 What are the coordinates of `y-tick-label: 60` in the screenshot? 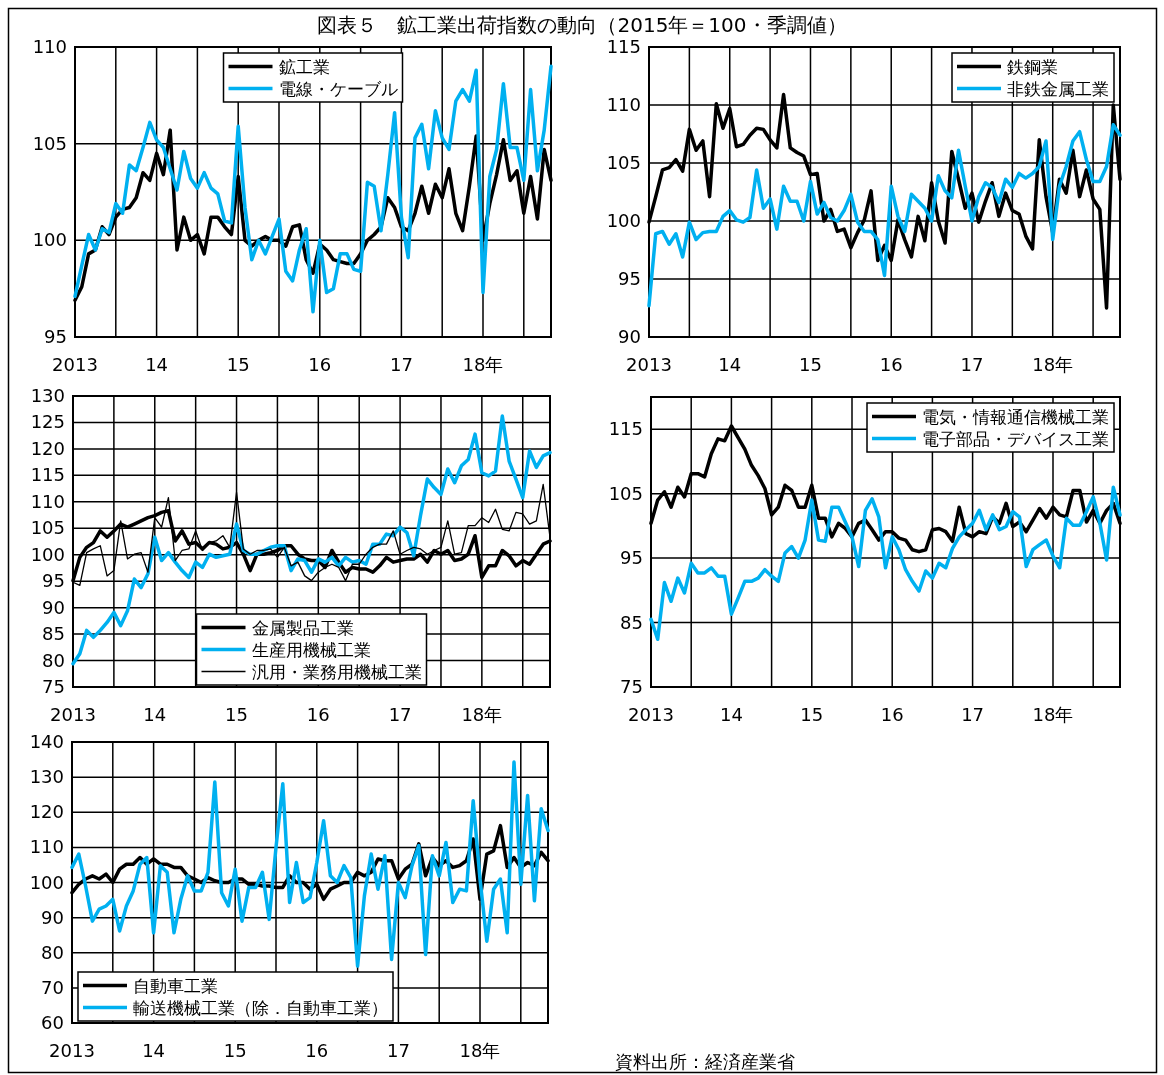 It's located at (52, 1022).